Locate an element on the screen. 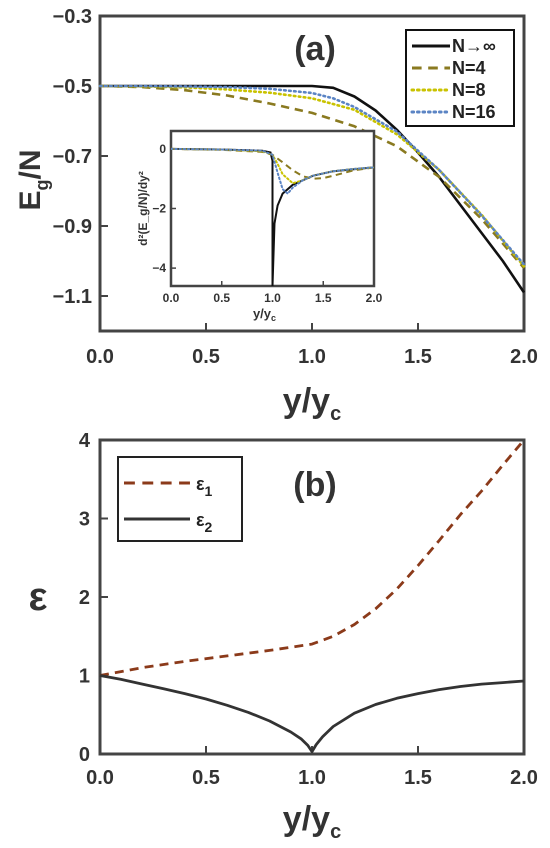 The height and width of the screenshot is (848, 550). panel-a-ytick-label: −0.3 is located at coordinates (72, 17).